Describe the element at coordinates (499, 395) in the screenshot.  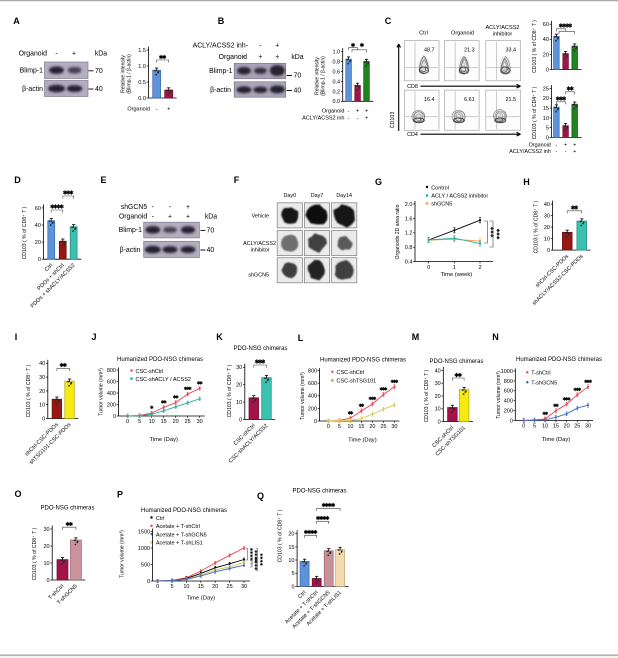
I see `svg-text: Tumor volume (mm³)` at that location.